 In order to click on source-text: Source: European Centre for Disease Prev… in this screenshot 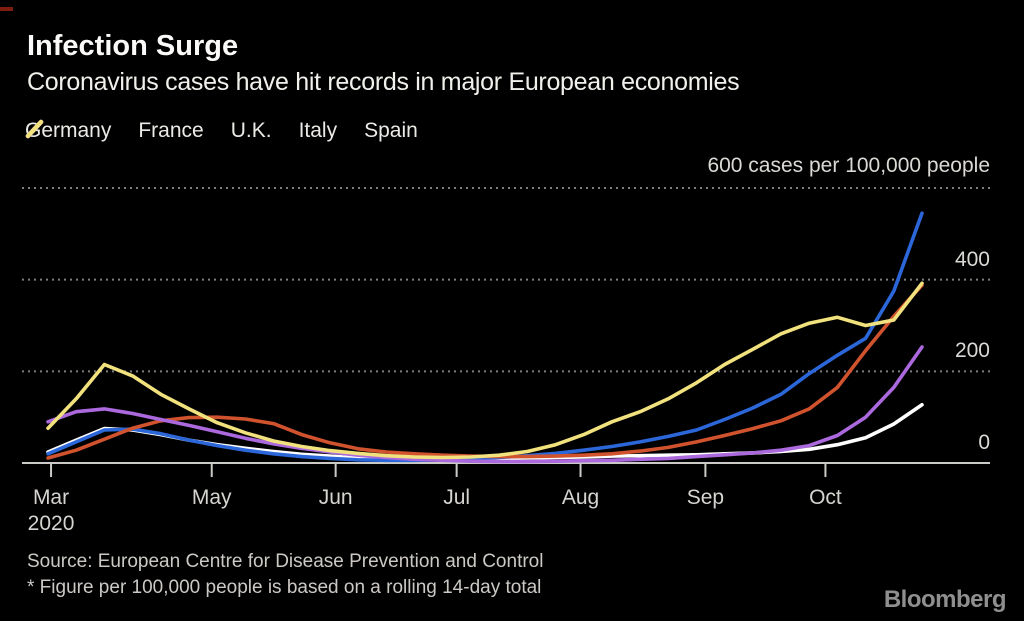, I will do `click(285, 561)`.